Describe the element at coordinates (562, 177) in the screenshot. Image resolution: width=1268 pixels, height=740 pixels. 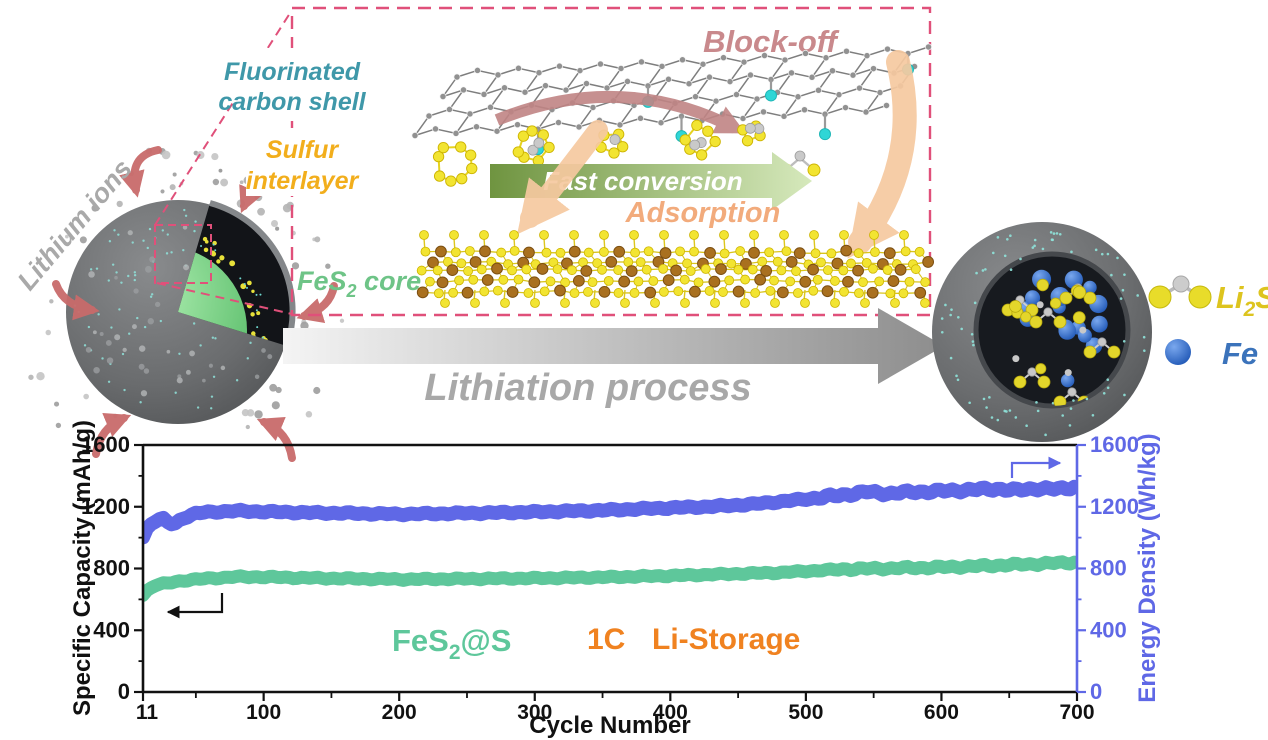
I see `adsorption-arrow-left` at that location.